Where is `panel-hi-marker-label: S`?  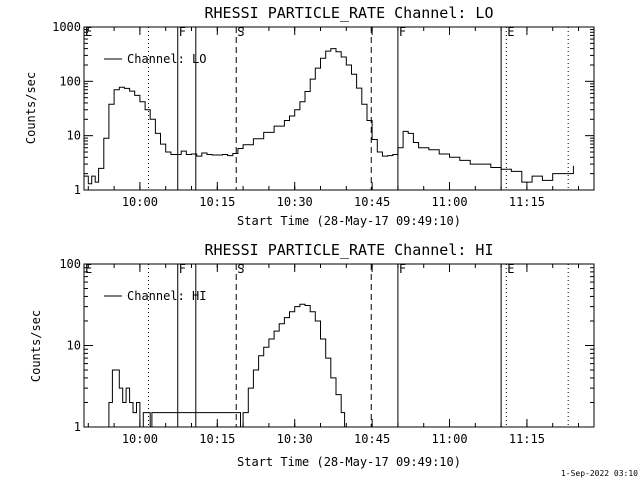 panel-hi-marker-label: S is located at coordinates (240, 269).